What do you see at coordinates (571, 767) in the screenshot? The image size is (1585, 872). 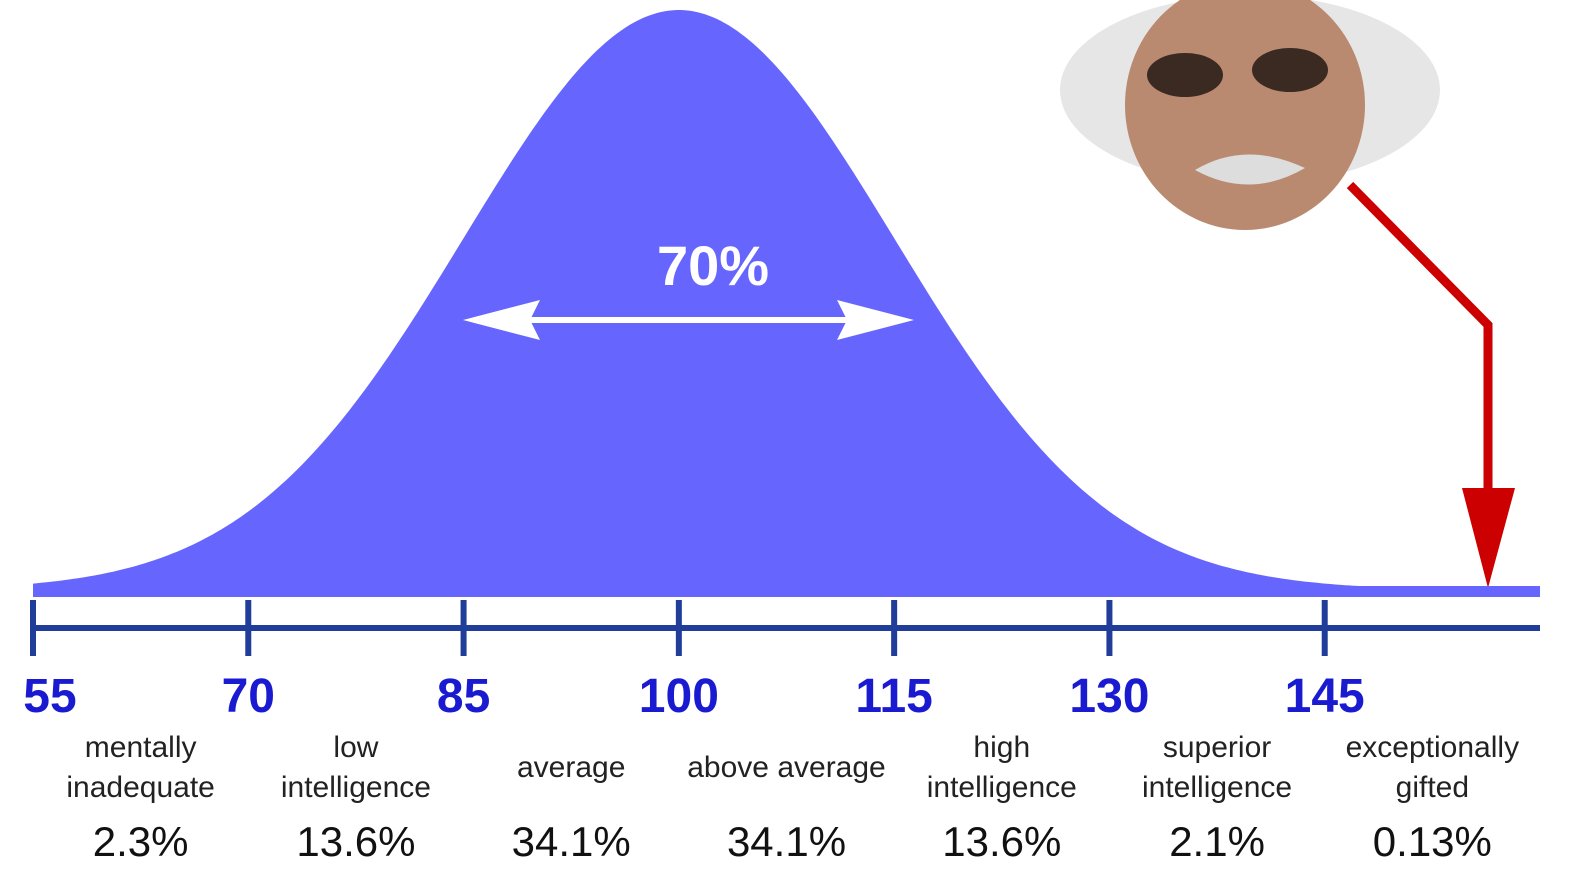 I see `band-label: average` at bounding box center [571, 767].